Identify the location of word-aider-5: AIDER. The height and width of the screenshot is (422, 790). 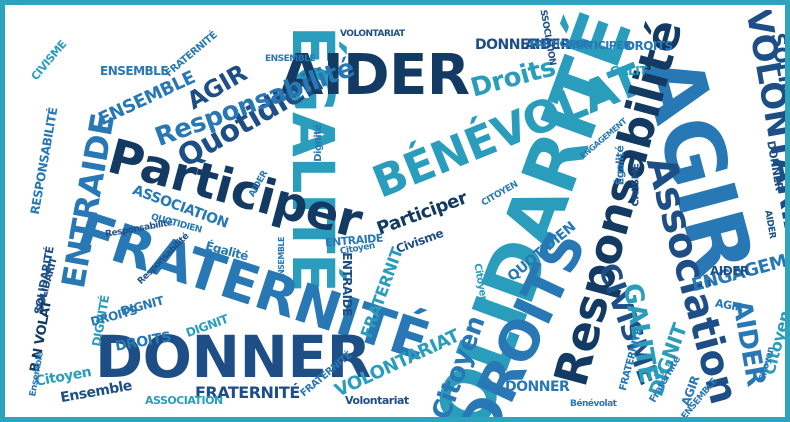
(729, 271).